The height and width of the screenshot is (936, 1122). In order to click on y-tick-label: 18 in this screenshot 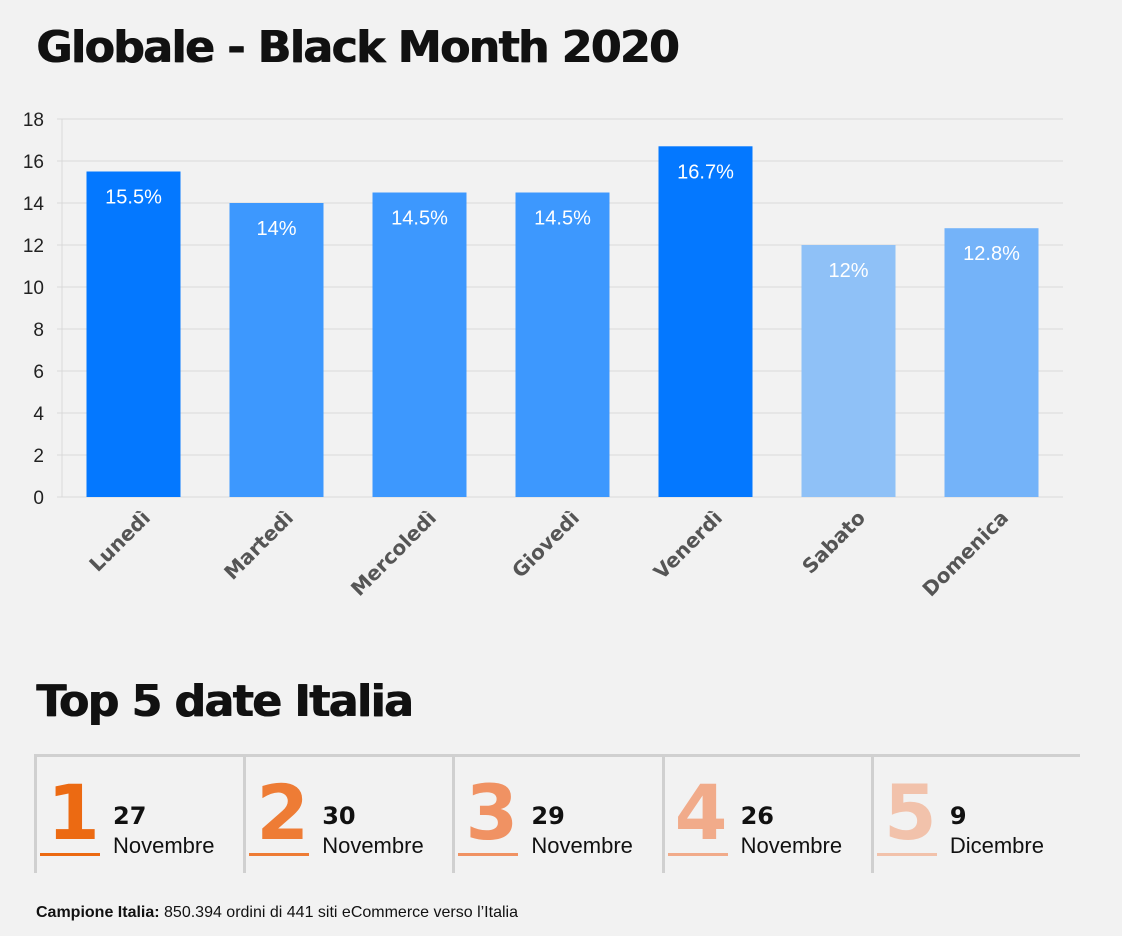, I will do `click(33, 120)`.